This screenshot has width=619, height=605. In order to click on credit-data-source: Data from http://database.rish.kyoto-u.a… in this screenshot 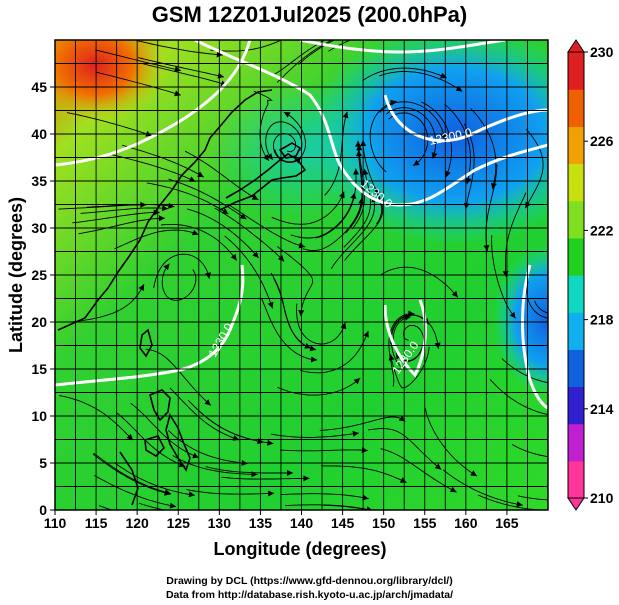, I will do `click(309, 595)`.